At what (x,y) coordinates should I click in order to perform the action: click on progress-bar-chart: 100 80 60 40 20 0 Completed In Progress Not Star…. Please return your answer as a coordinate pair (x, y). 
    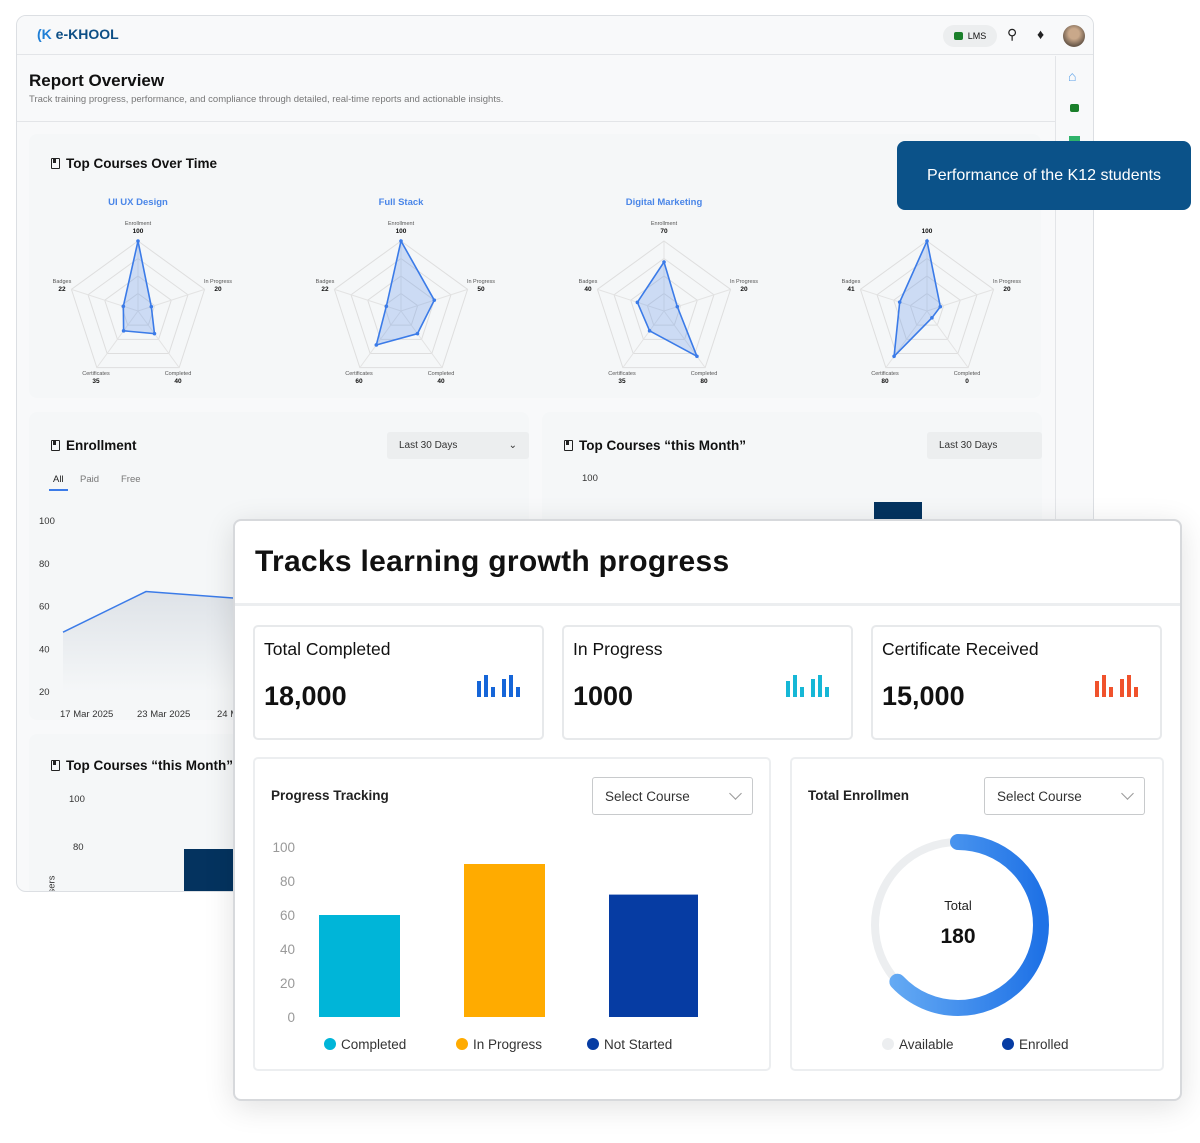
    Looking at the image, I should click on (485, 946).